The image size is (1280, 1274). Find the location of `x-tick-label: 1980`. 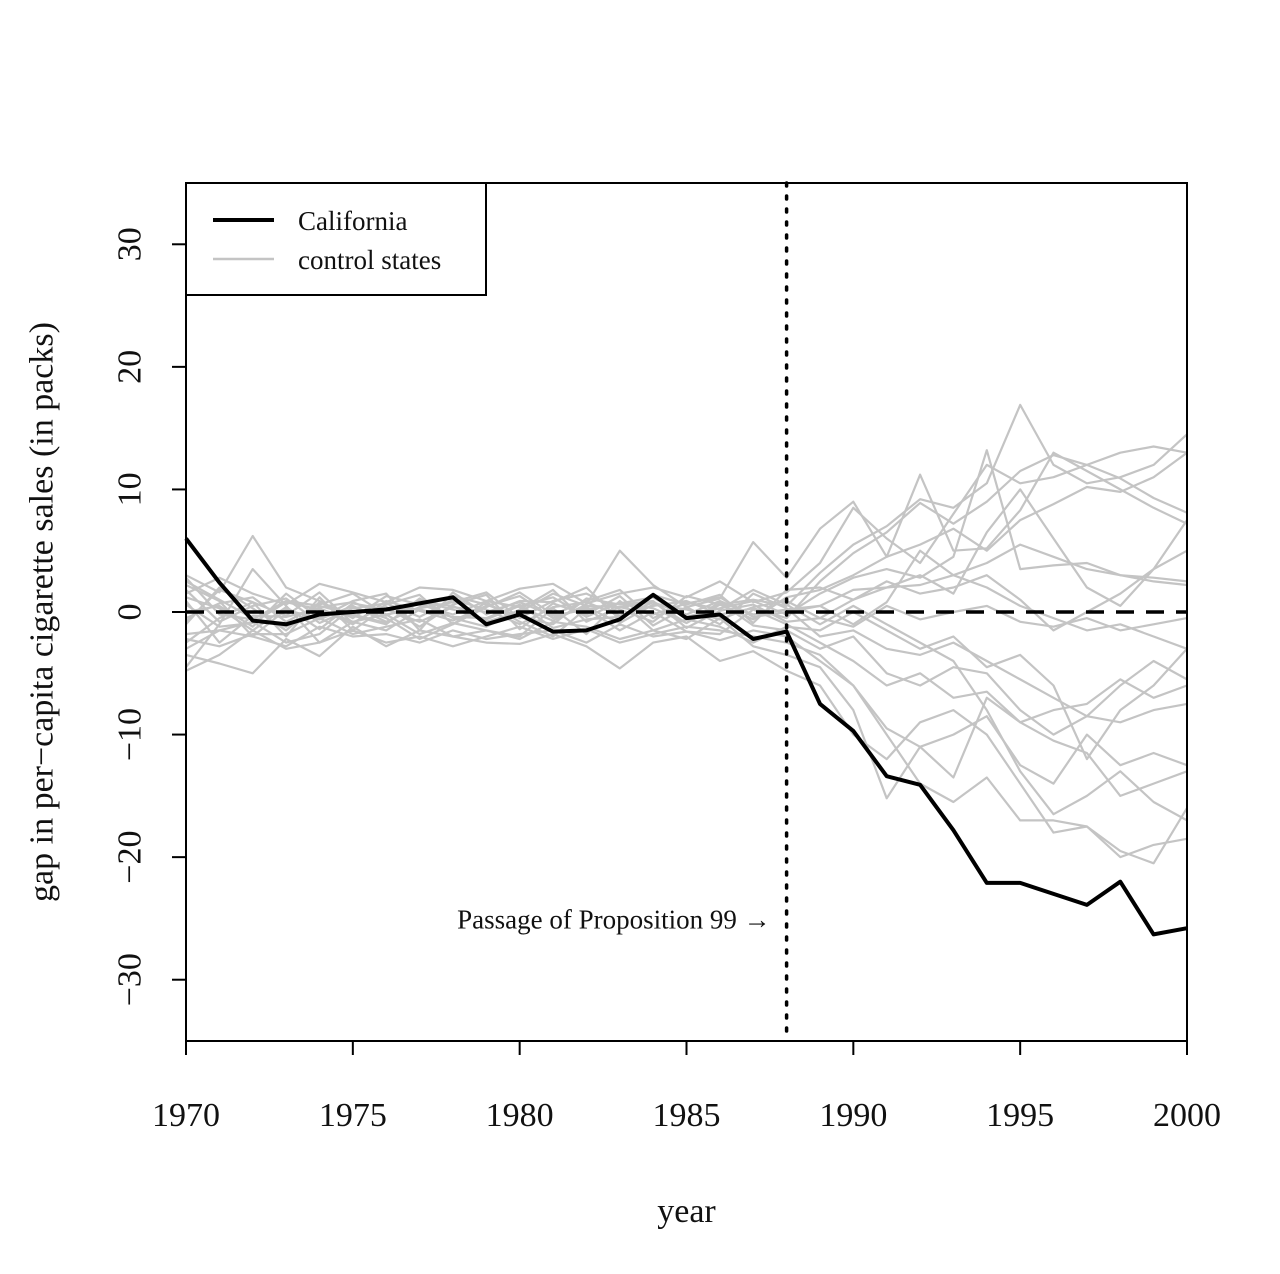

x-tick-label: 1980 is located at coordinates (520, 1115).